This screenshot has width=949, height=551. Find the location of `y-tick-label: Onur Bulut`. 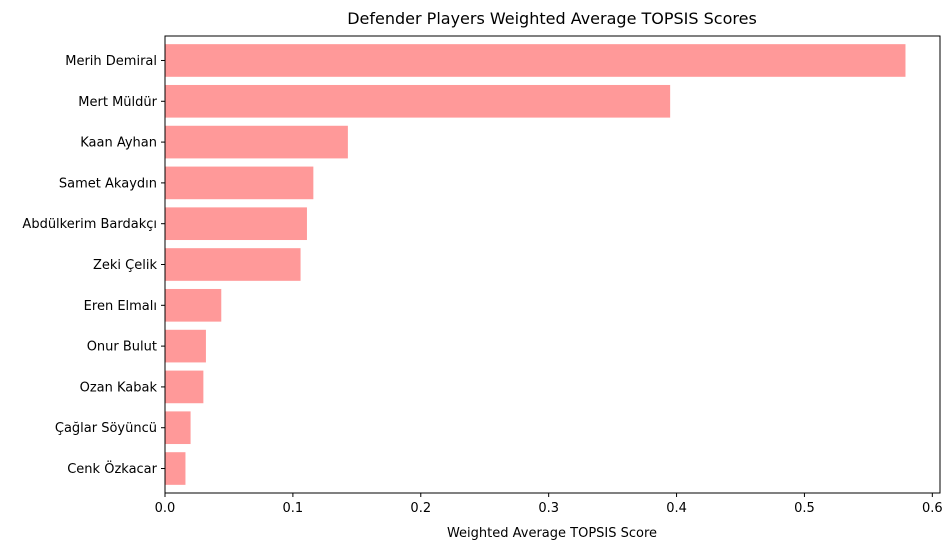

y-tick-label: Onur Bulut is located at coordinates (122, 347).